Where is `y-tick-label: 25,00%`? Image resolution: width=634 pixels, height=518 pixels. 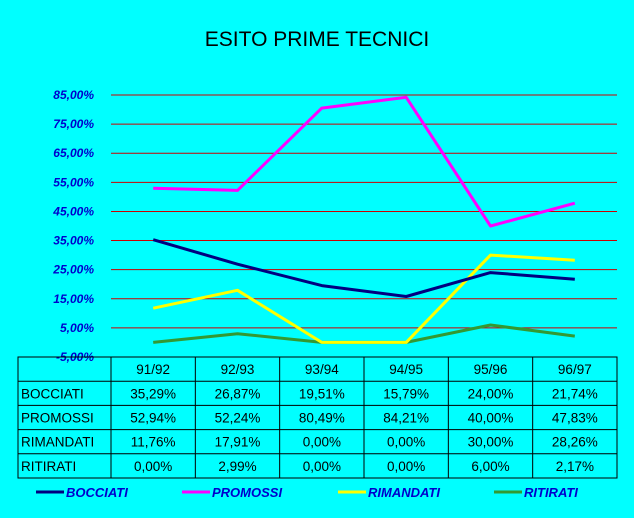
y-tick-label: 25,00% is located at coordinates (73, 270).